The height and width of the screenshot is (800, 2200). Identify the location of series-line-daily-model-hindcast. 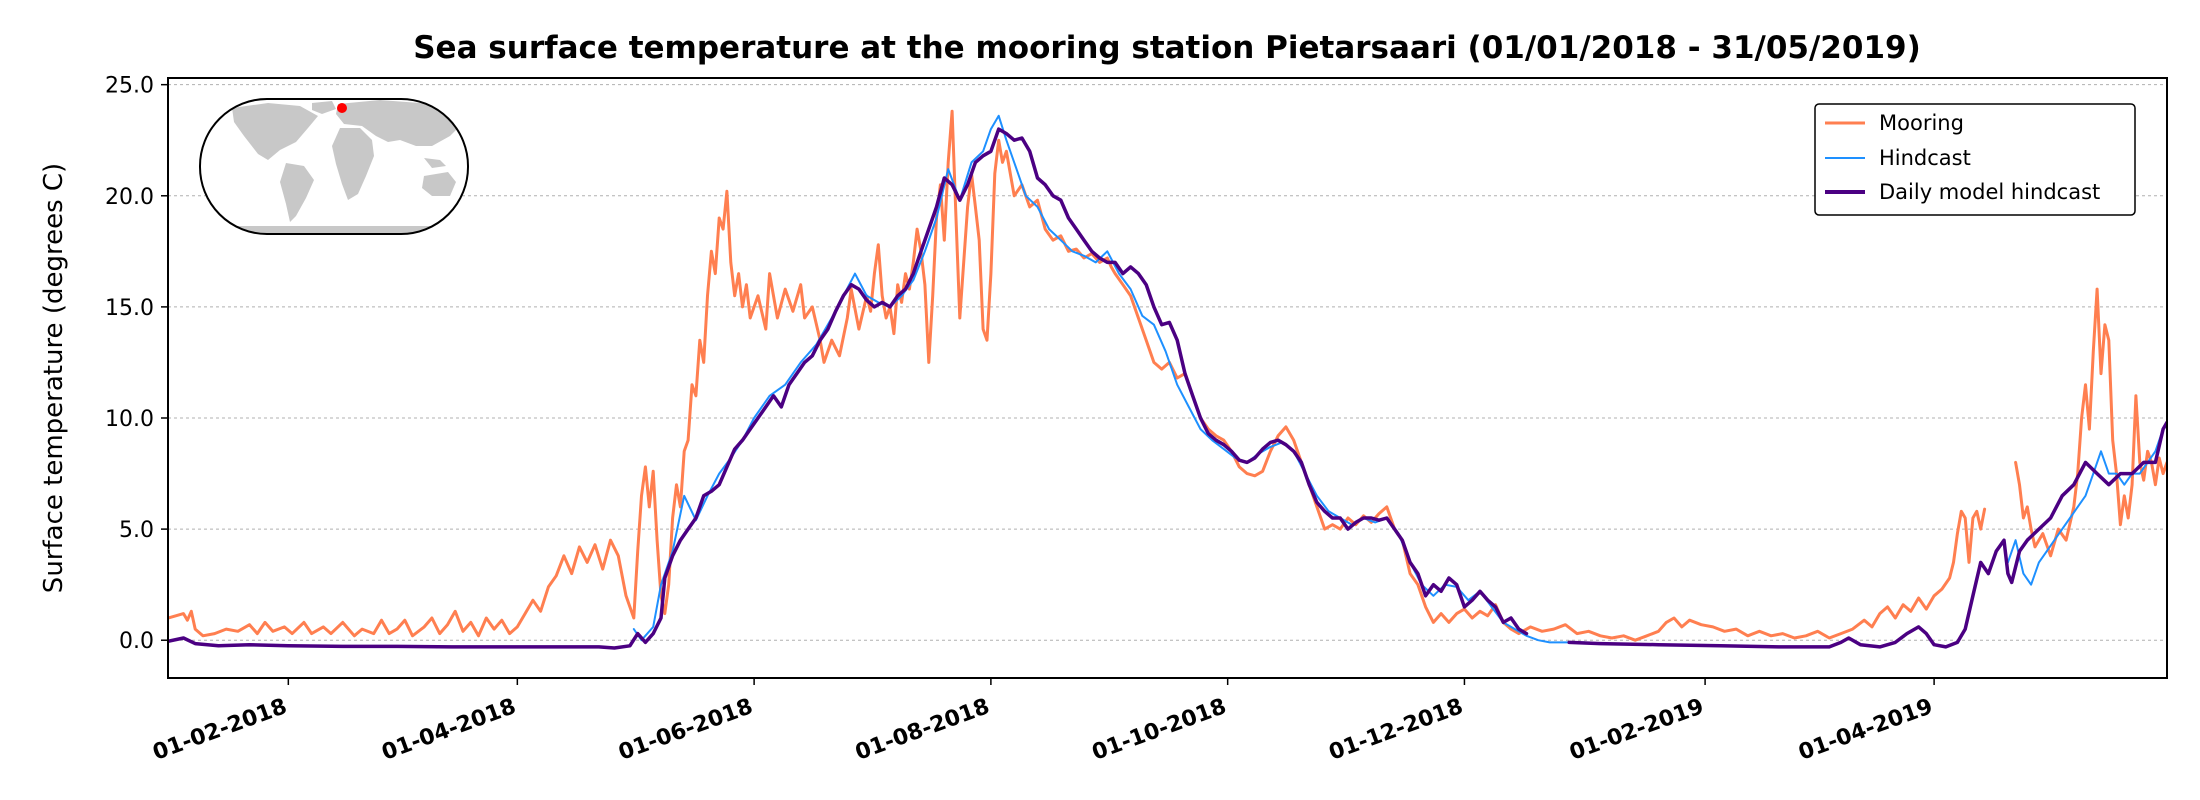
(1867, 534).